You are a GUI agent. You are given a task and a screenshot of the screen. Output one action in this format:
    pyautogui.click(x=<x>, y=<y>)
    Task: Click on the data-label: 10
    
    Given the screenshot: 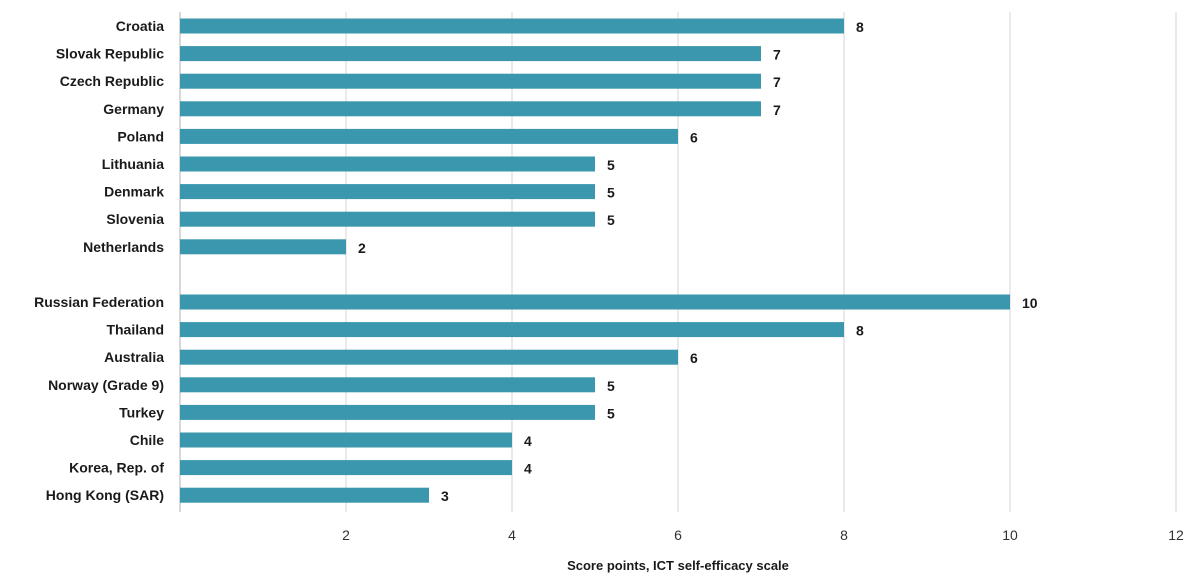 What is the action you would take?
    pyautogui.click(x=1030, y=303)
    